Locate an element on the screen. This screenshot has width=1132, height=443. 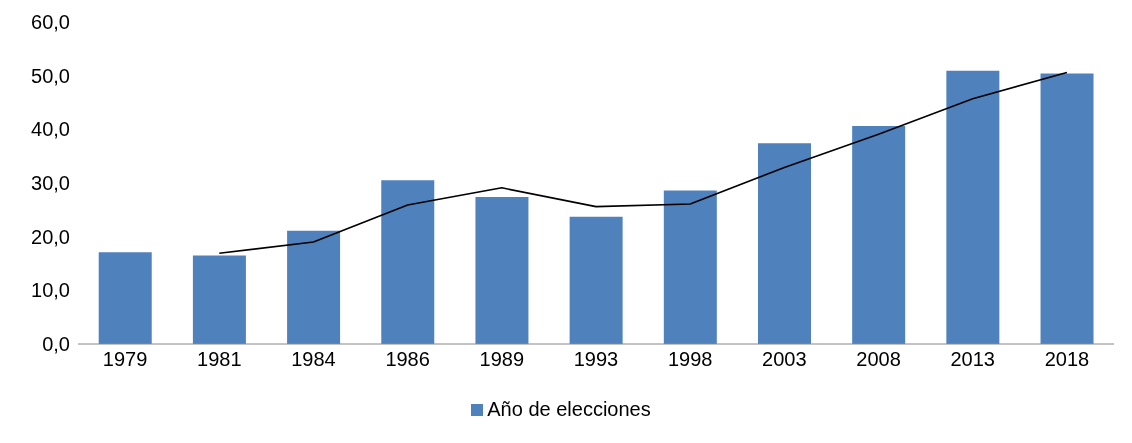
x-tick-label: 1993 is located at coordinates (596, 359).